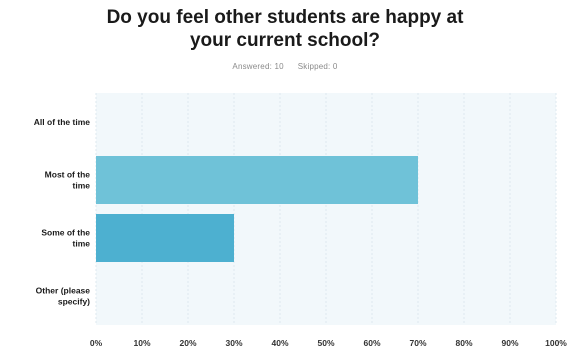 The width and height of the screenshot is (570, 357). What do you see at coordinates (417, 343) in the screenshot?
I see `x-tick-label: 70%` at bounding box center [417, 343].